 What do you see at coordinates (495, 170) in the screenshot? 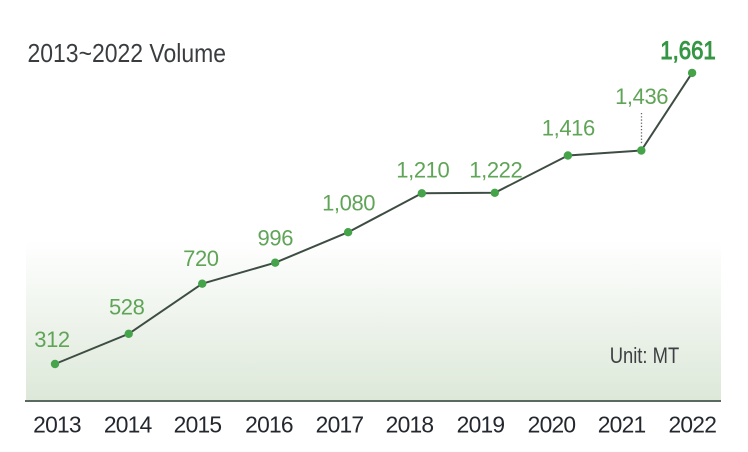
I see `svg-text: 1,222` at bounding box center [495, 170].